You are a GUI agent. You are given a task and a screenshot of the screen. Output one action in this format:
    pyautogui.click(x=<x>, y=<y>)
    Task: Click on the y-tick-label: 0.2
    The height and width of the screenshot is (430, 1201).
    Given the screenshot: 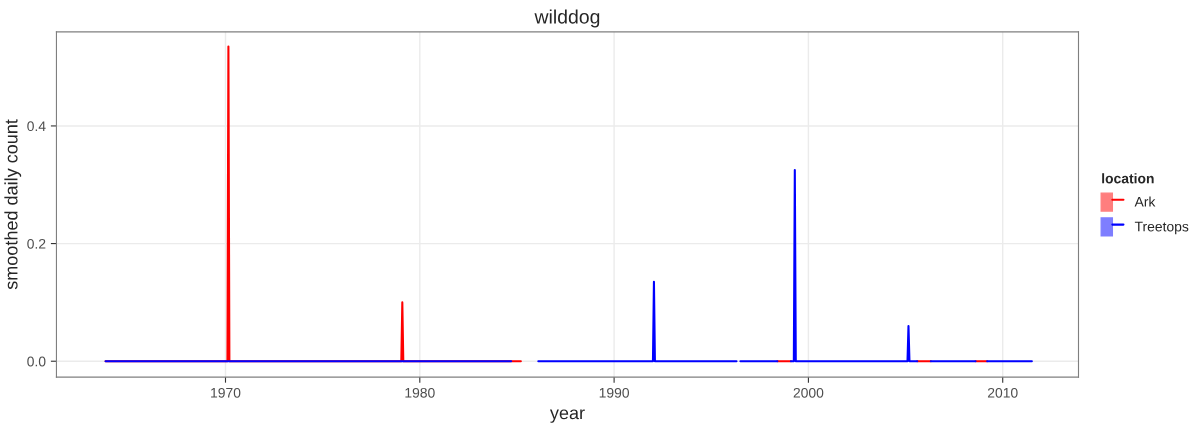 What is the action you would take?
    pyautogui.click(x=36, y=243)
    